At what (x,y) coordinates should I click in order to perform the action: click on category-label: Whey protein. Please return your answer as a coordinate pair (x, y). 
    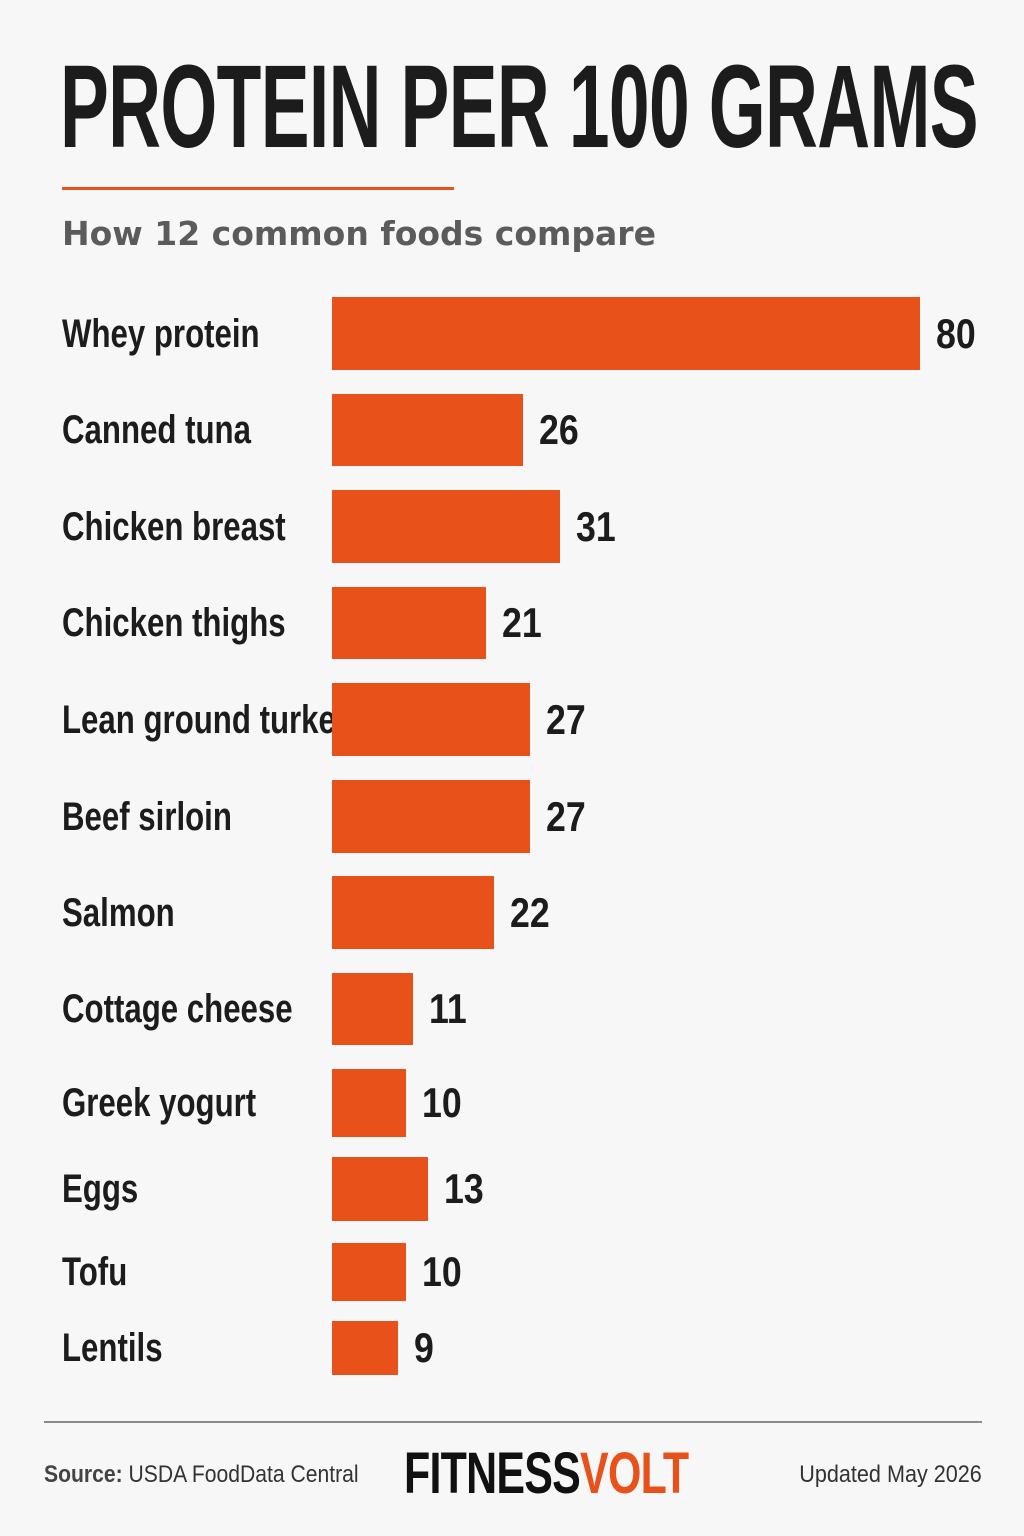
    Looking at the image, I should click on (161, 333).